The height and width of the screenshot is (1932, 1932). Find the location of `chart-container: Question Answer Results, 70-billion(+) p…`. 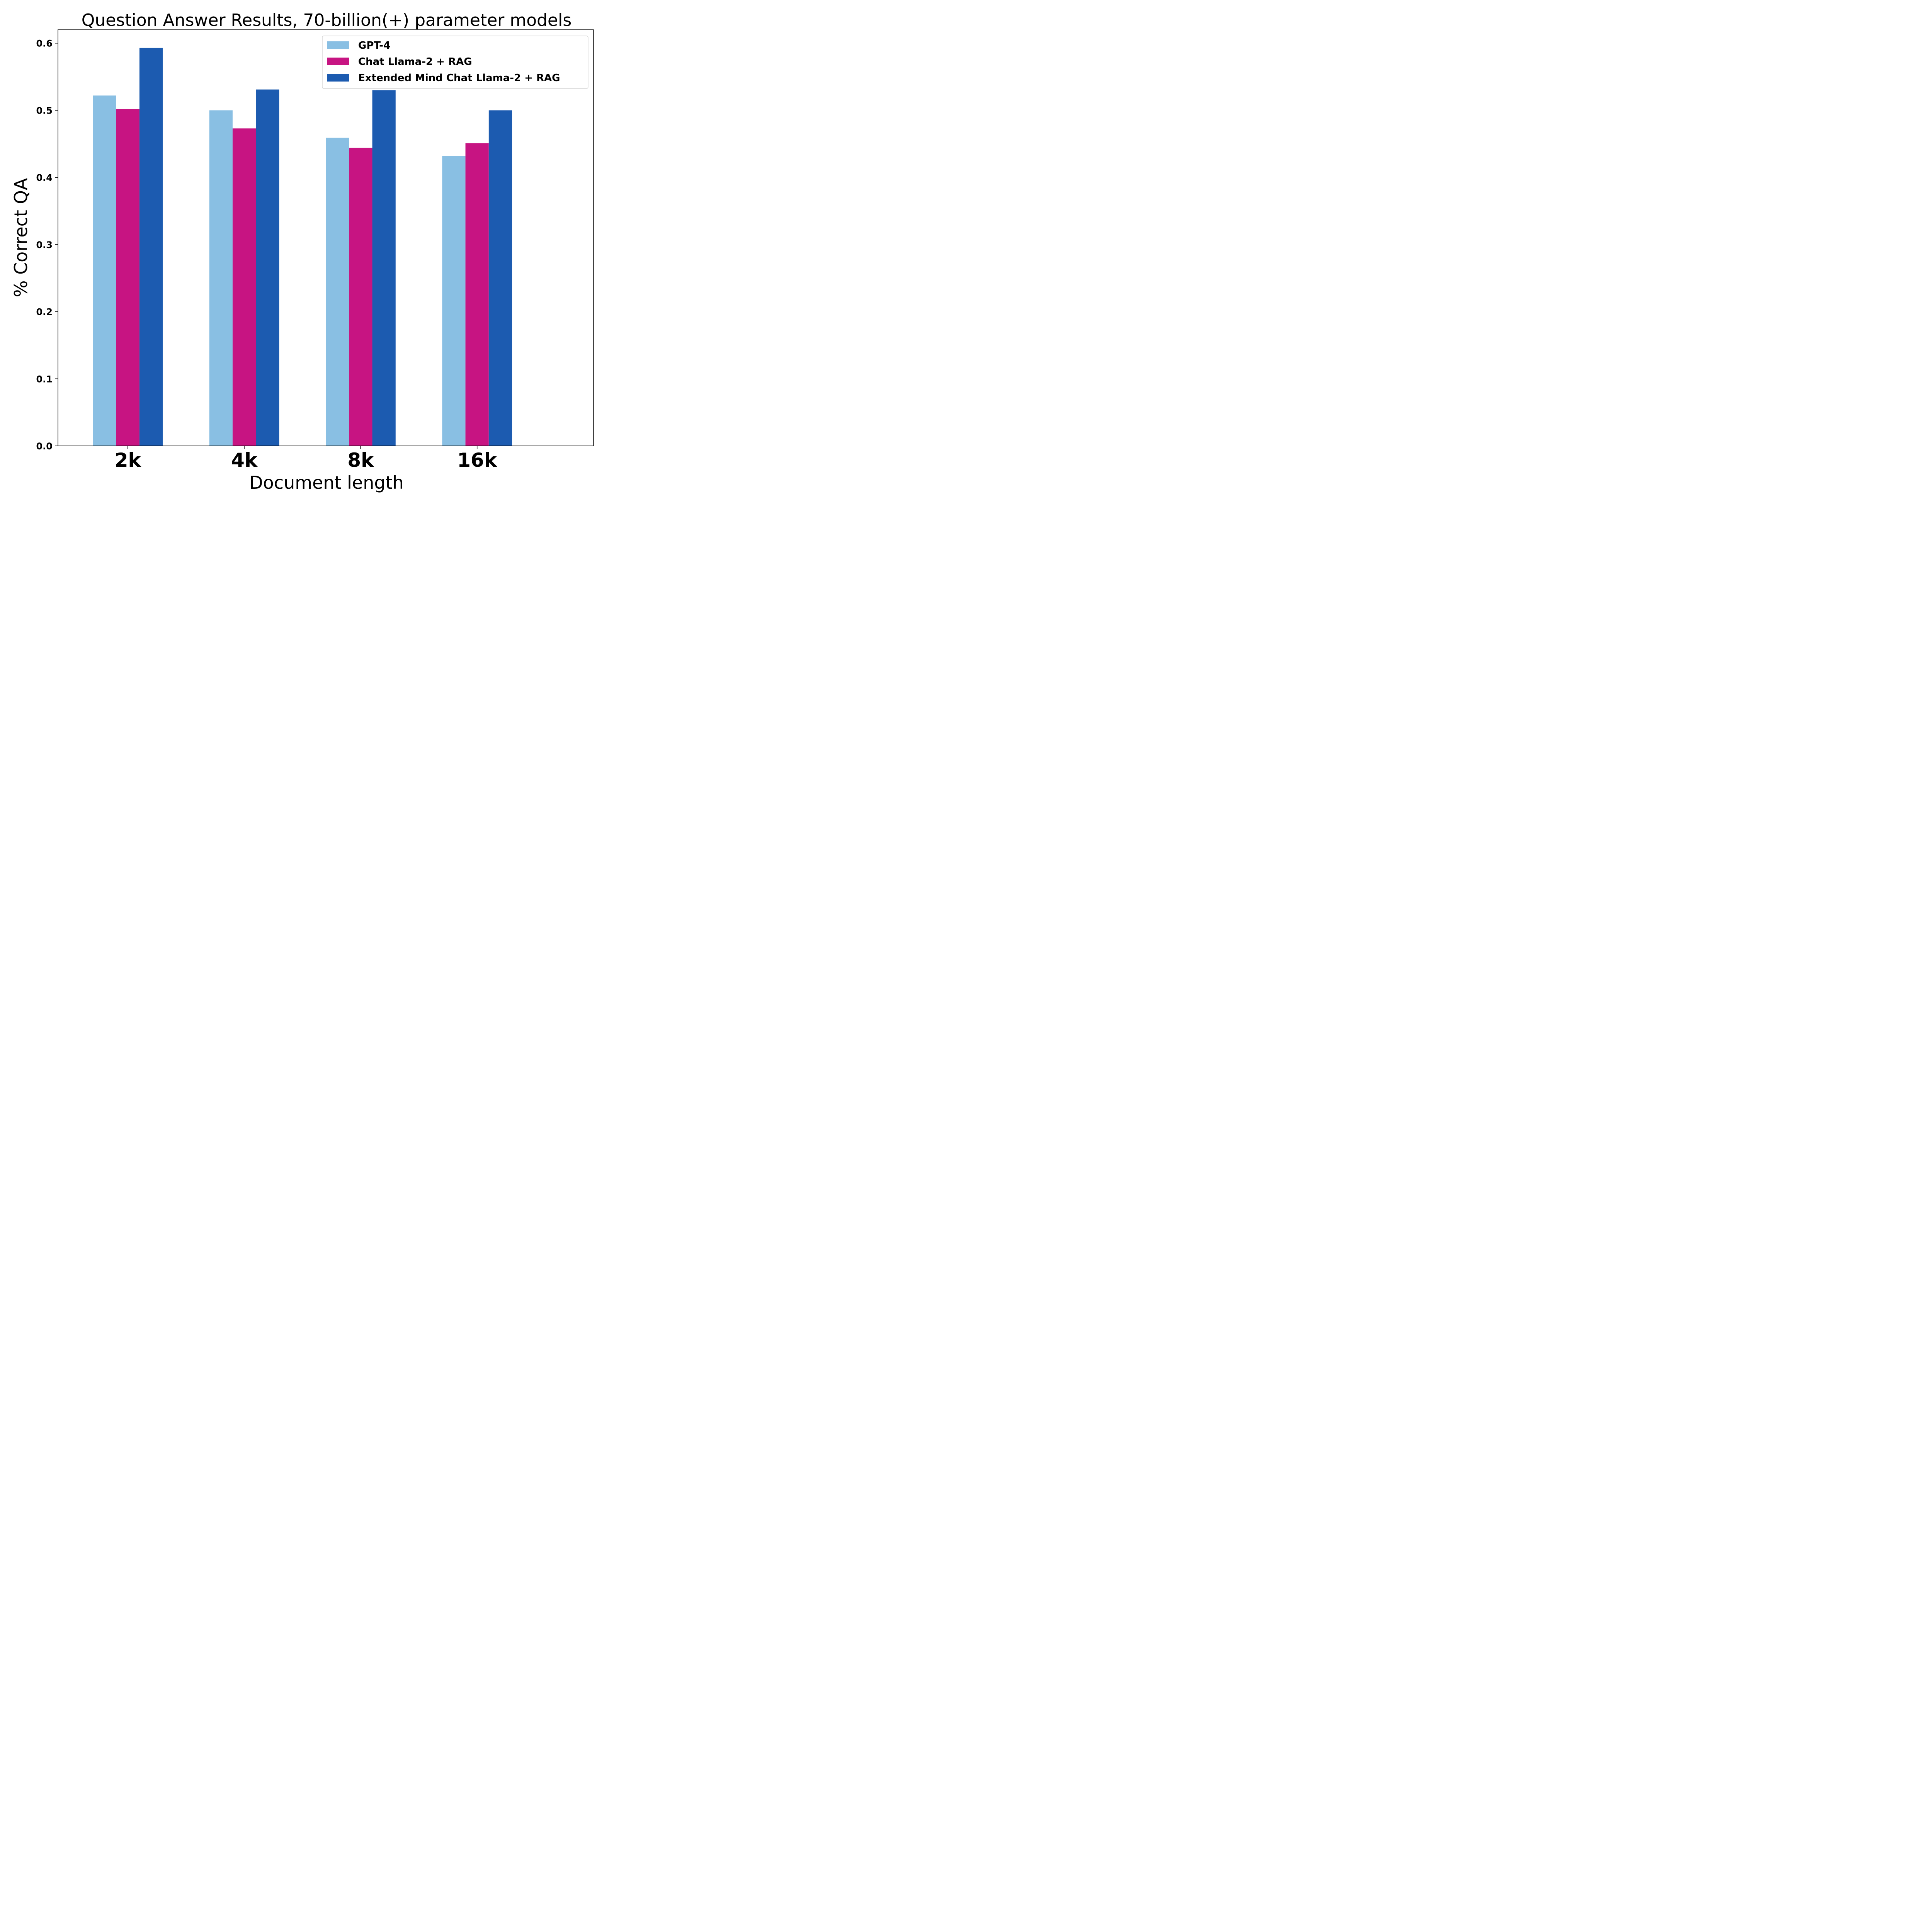

chart-container: Question Answer Results, 70-billion(+) p… is located at coordinates (303, 252).